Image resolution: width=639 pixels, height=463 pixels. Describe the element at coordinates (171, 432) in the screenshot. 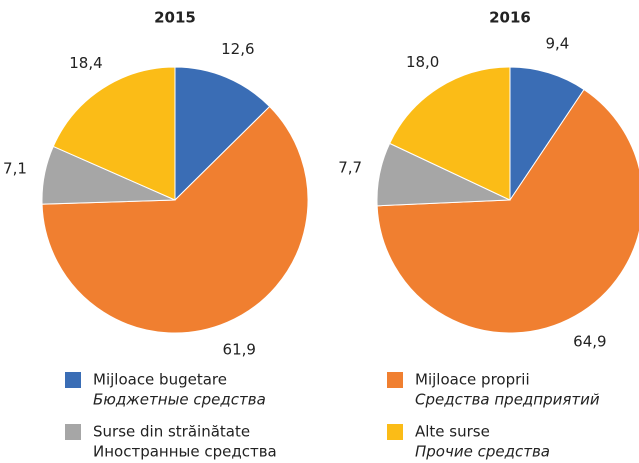

I see `legend-label: Surse din străinătate` at that location.